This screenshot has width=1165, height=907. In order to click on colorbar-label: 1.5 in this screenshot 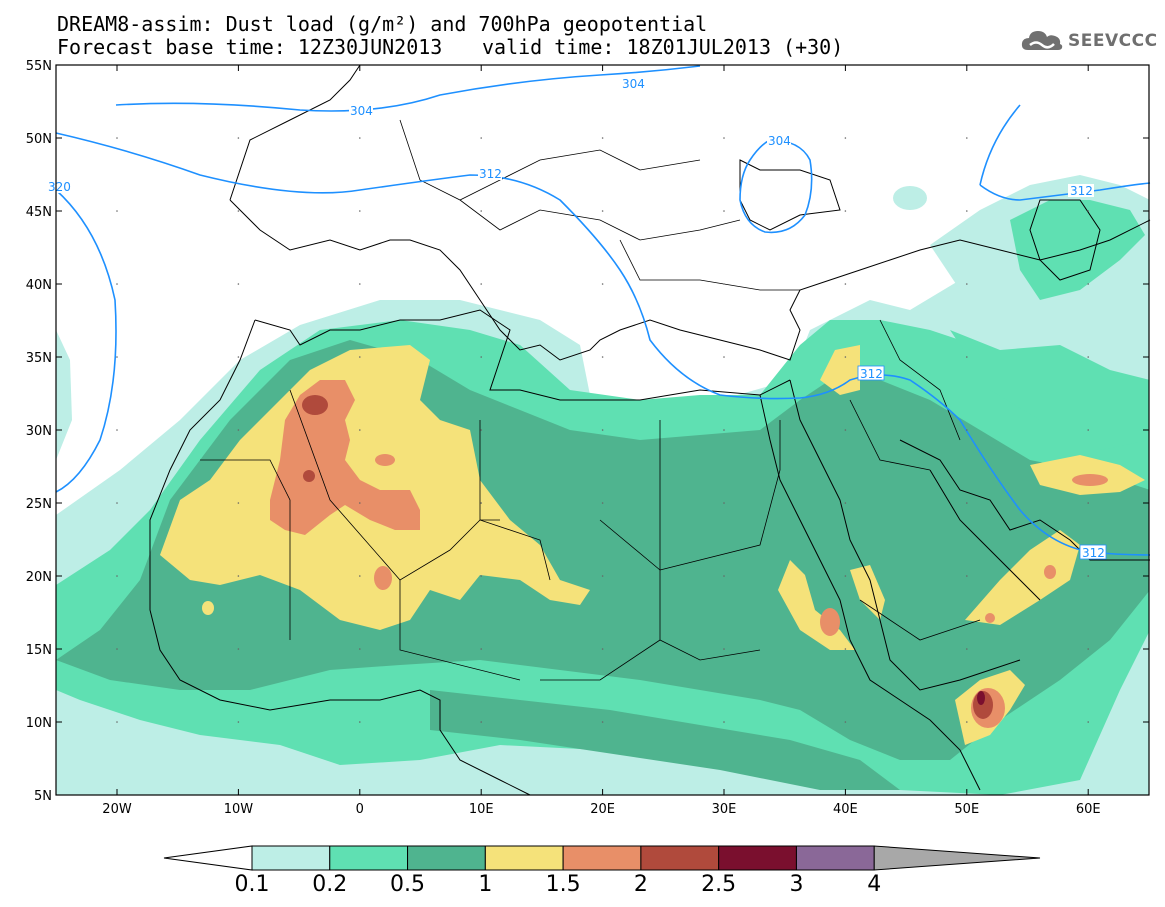, I will do `click(563, 884)`.